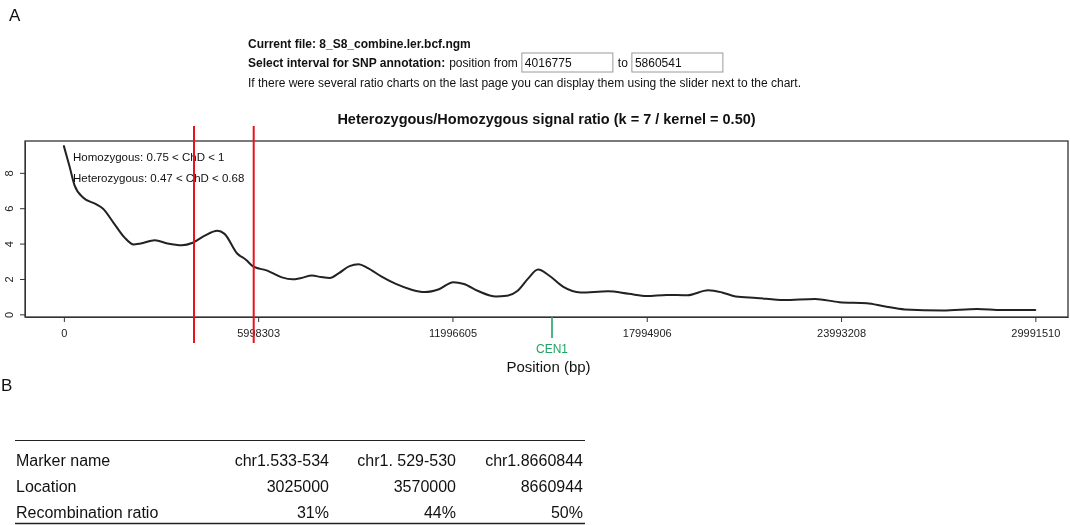 This screenshot has width=1070, height=525. Describe the element at coordinates (87, 512) in the screenshot. I see `text: Recombination ratio` at that location.